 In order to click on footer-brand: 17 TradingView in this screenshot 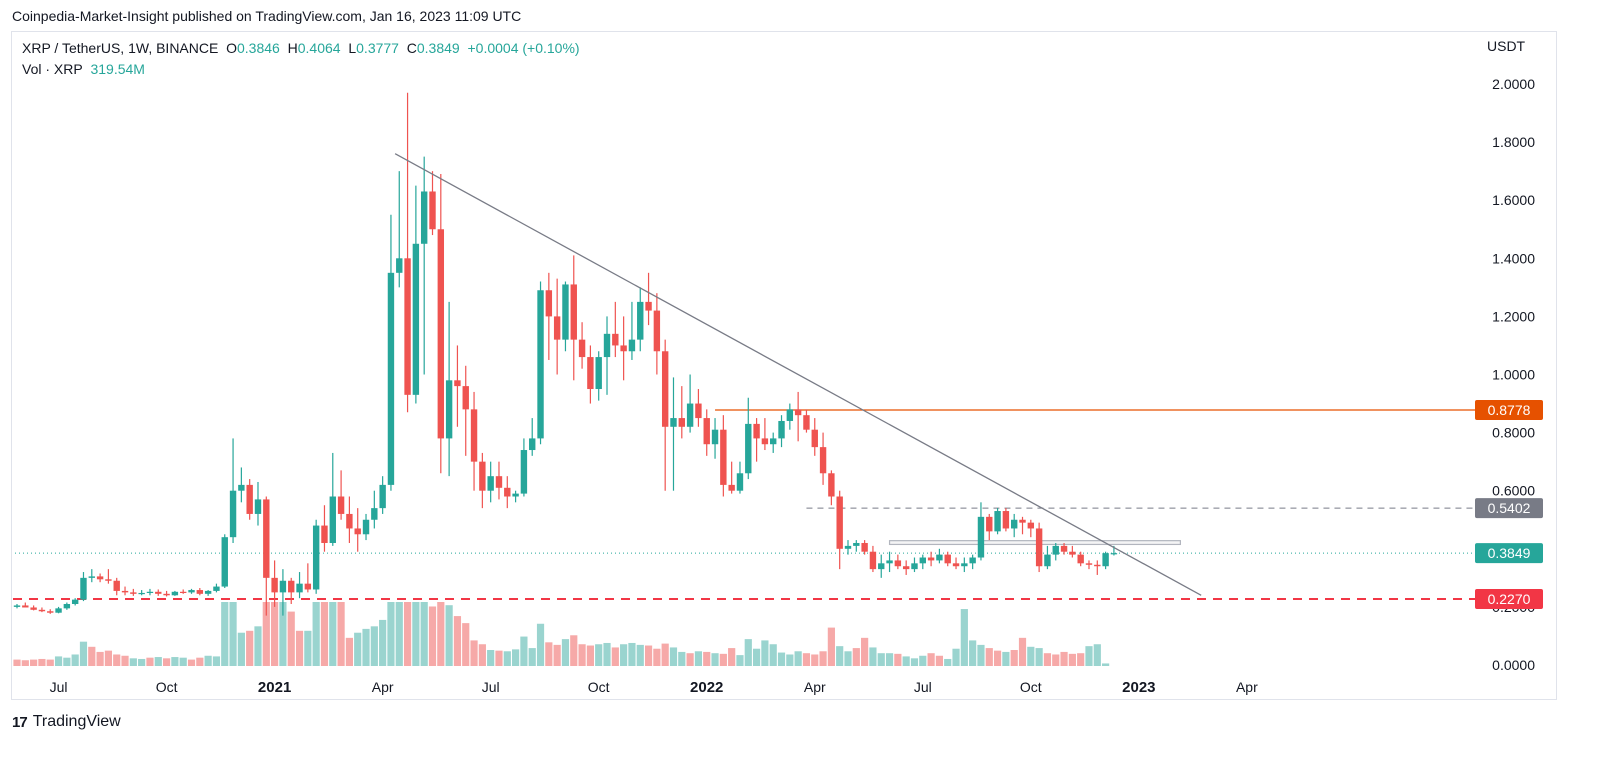, I will do `click(66, 722)`.